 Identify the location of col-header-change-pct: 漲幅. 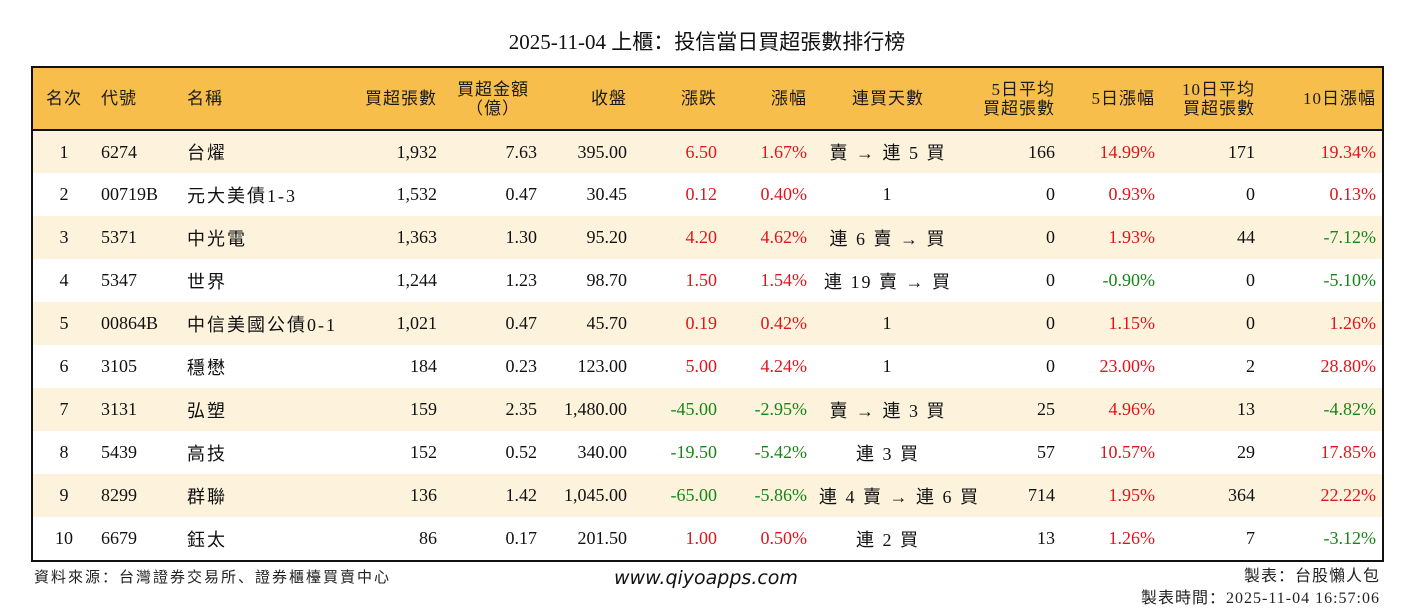
(789, 98).